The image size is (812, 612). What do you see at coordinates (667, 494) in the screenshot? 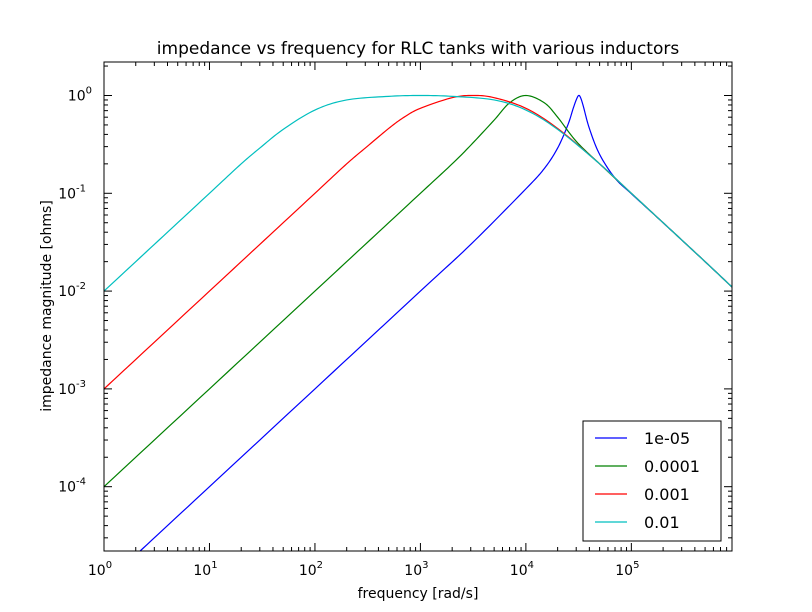
I see `legend-label-2: 0.001` at bounding box center [667, 494].